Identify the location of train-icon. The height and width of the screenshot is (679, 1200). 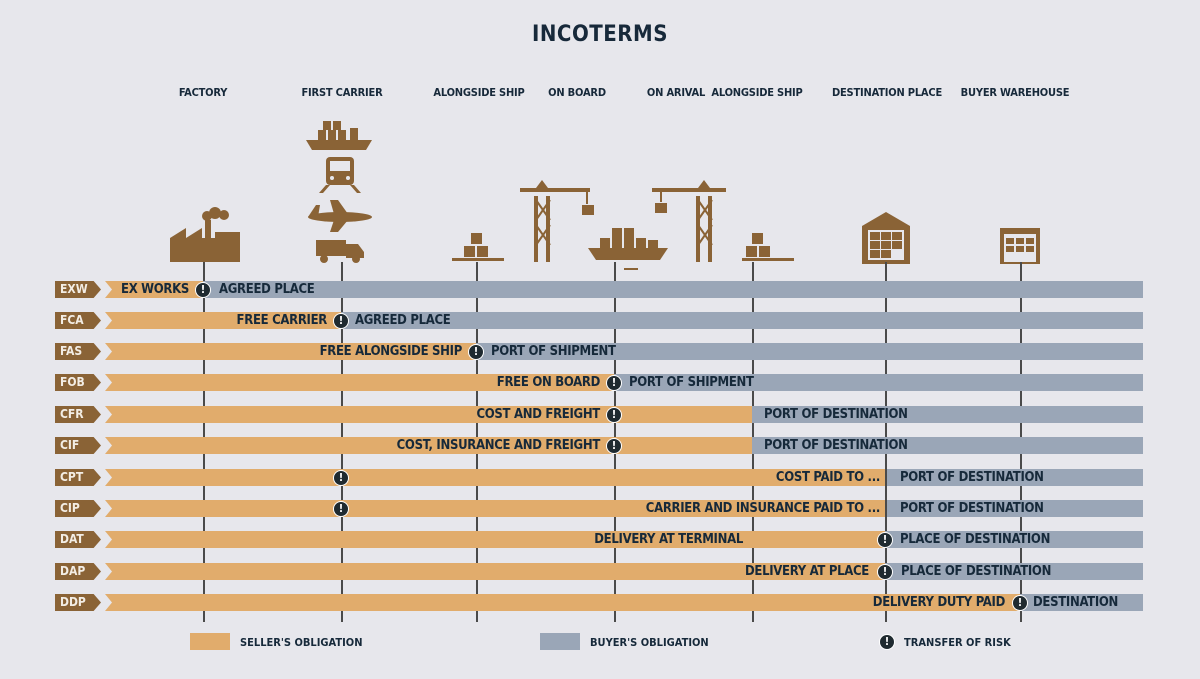
(340, 175).